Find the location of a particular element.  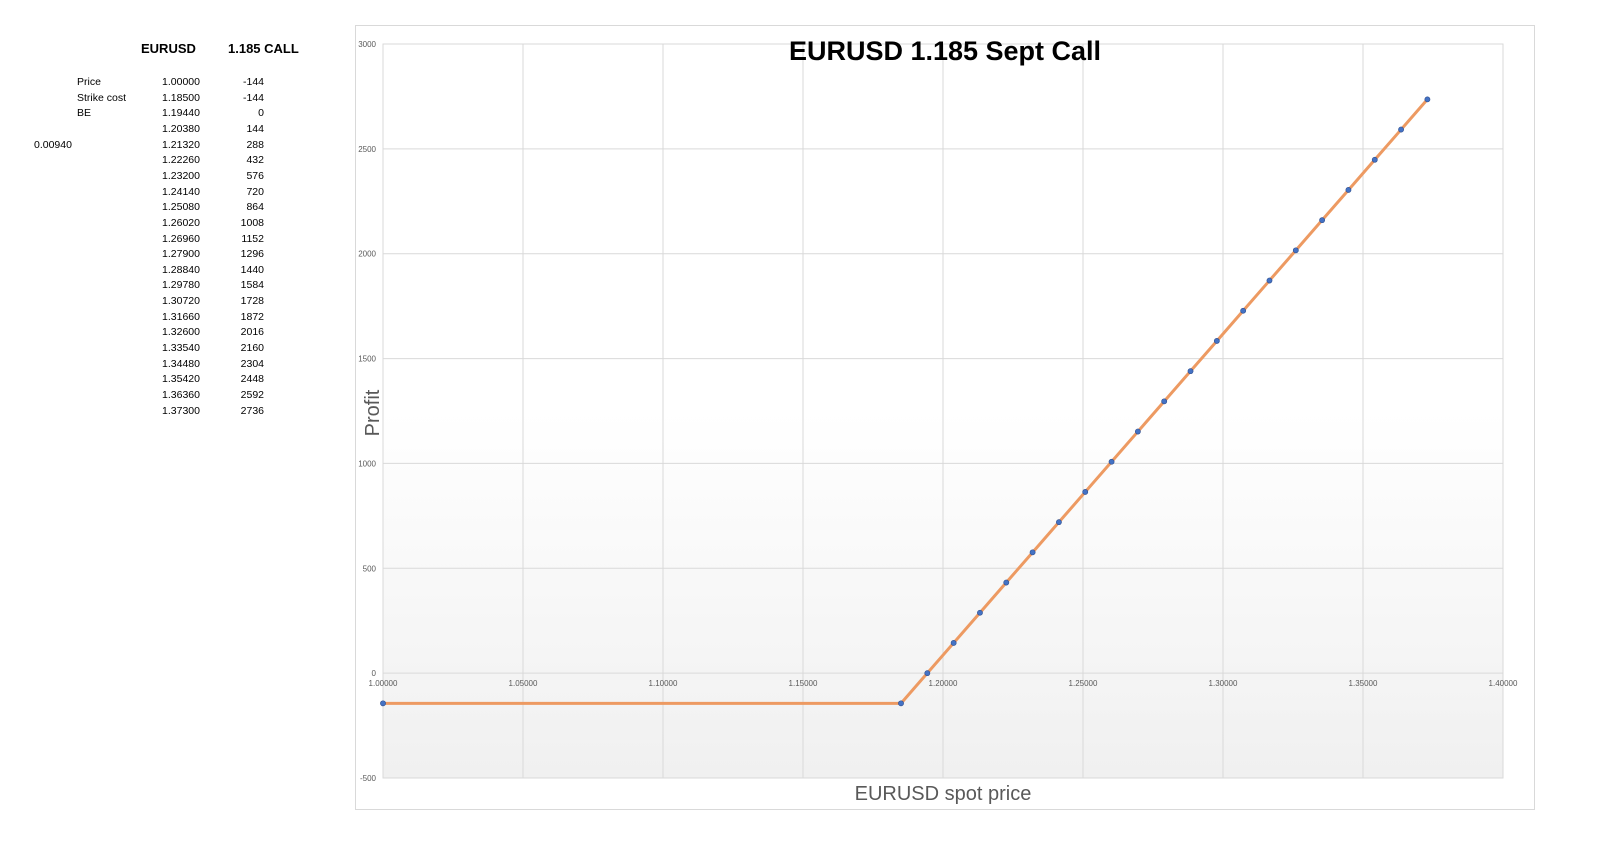

price-cell: 1.37300 is located at coordinates (181, 410).